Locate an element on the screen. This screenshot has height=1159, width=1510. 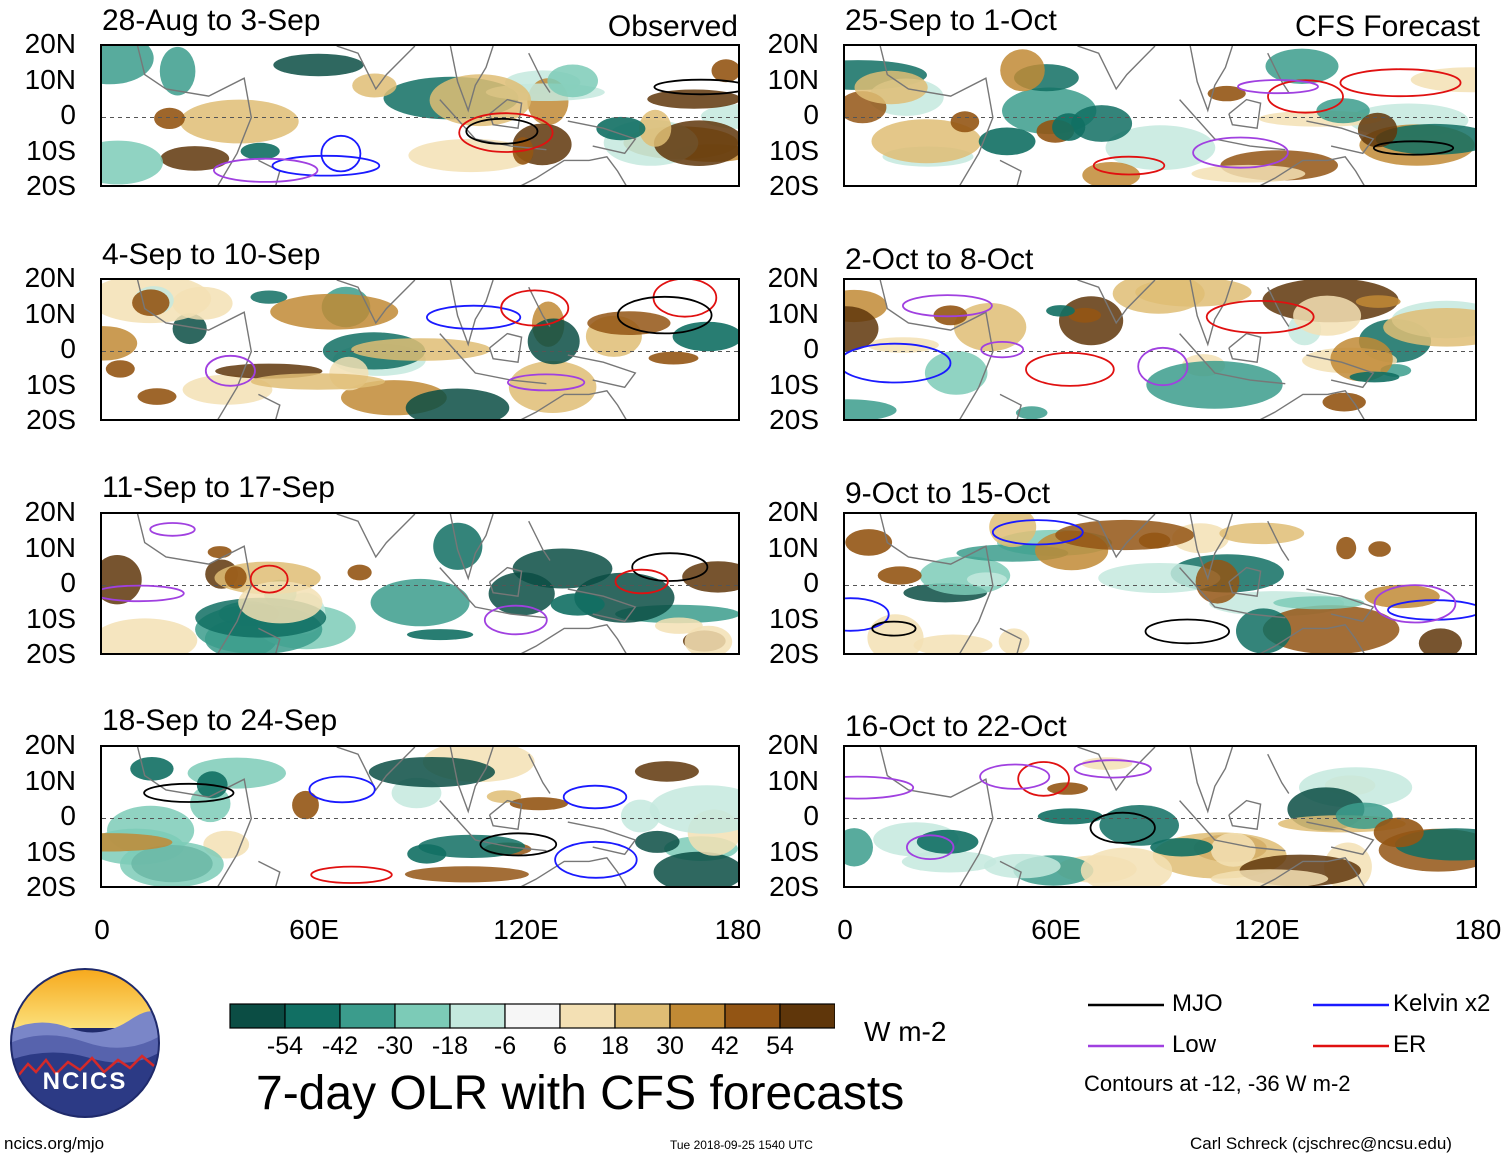
y-tick-right-row4-3: 10S is located at coordinates (794, 851).